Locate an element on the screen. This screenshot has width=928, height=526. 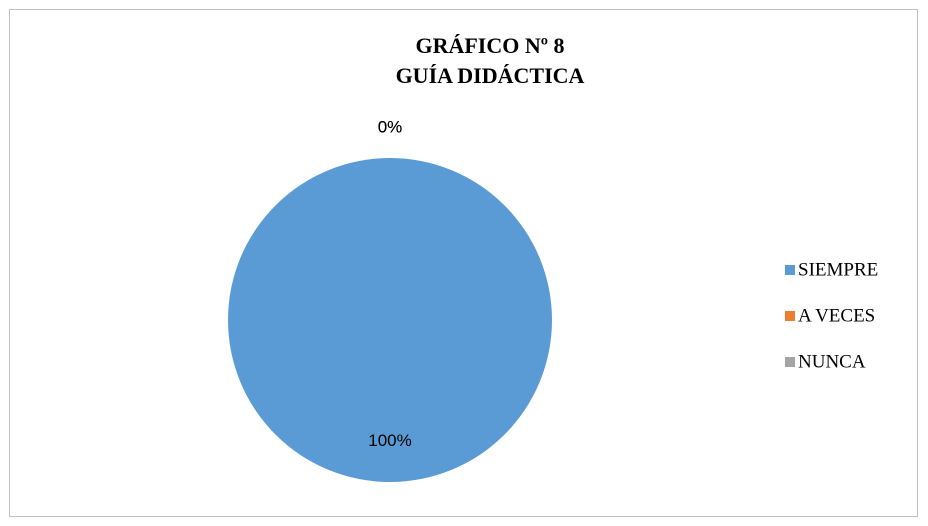
chart-title: GRÁFICO Nº 8 is located at coordinates (489, 45).